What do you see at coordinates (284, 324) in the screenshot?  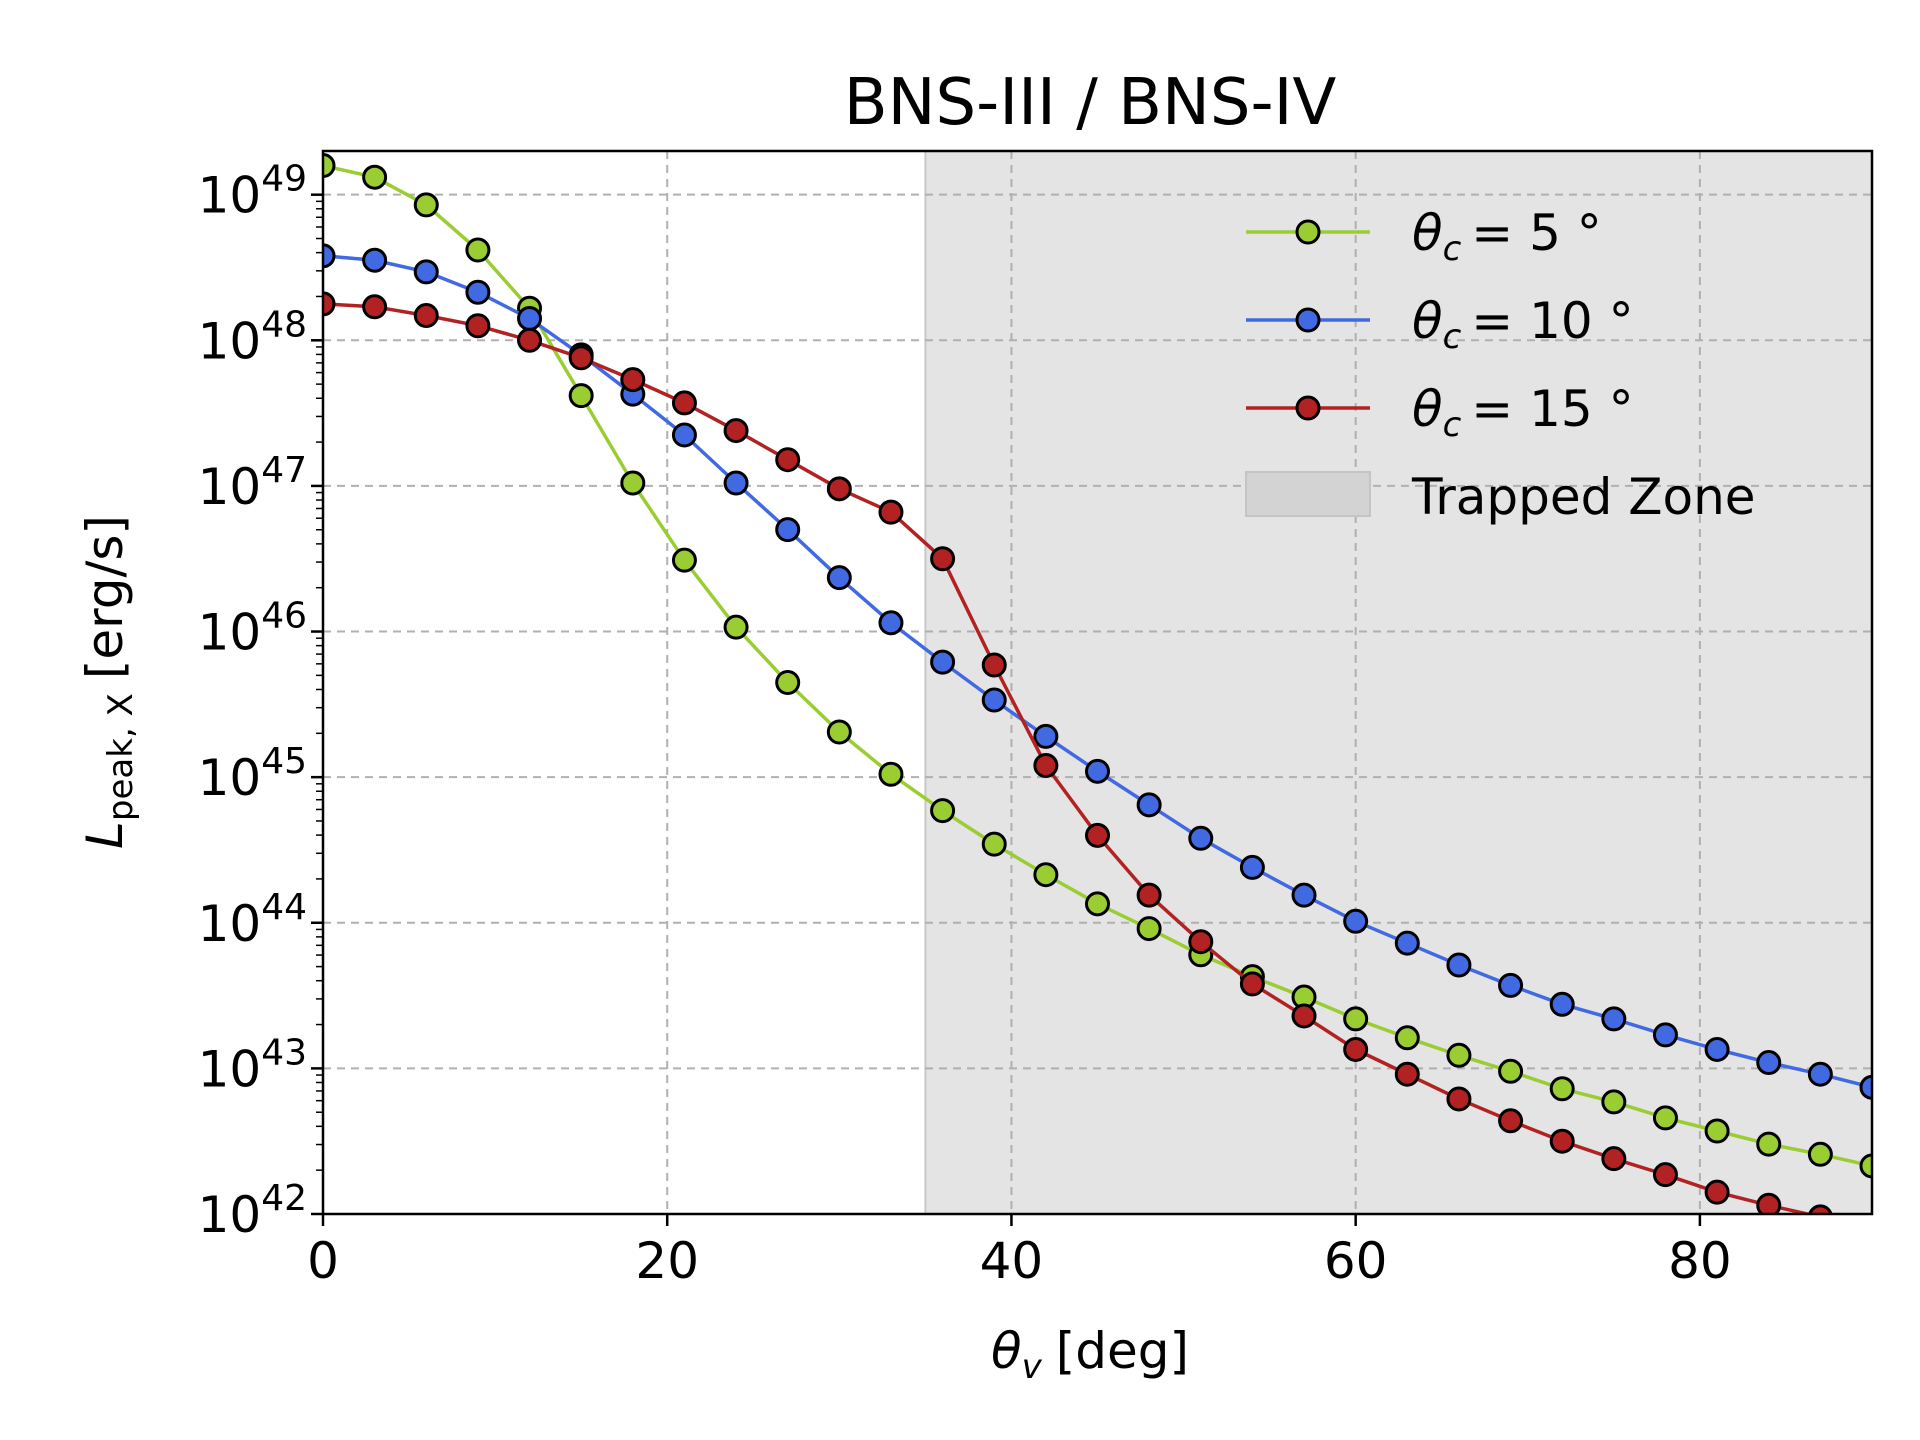 I see `y-tick-label-power-6: 48` at bounding box center [284, 324].